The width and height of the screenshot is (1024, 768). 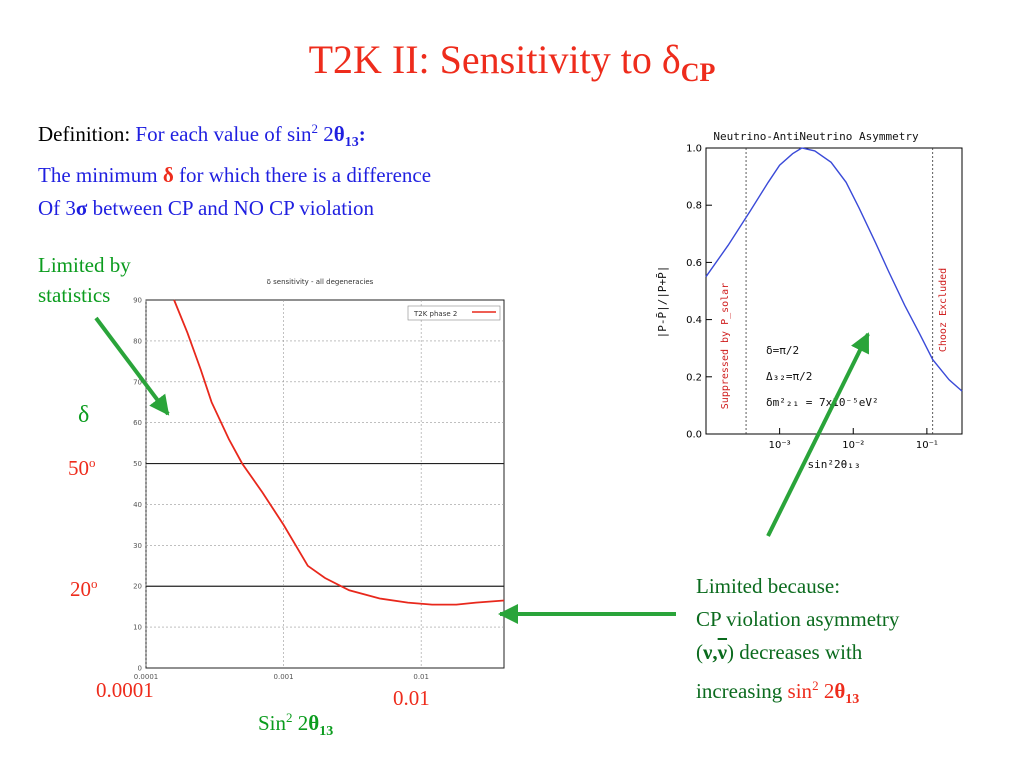 What do you see at coordinates (411, 698) in the screenshot?
I see `x-label-001: 0.01` at bounding box center [411, 698].